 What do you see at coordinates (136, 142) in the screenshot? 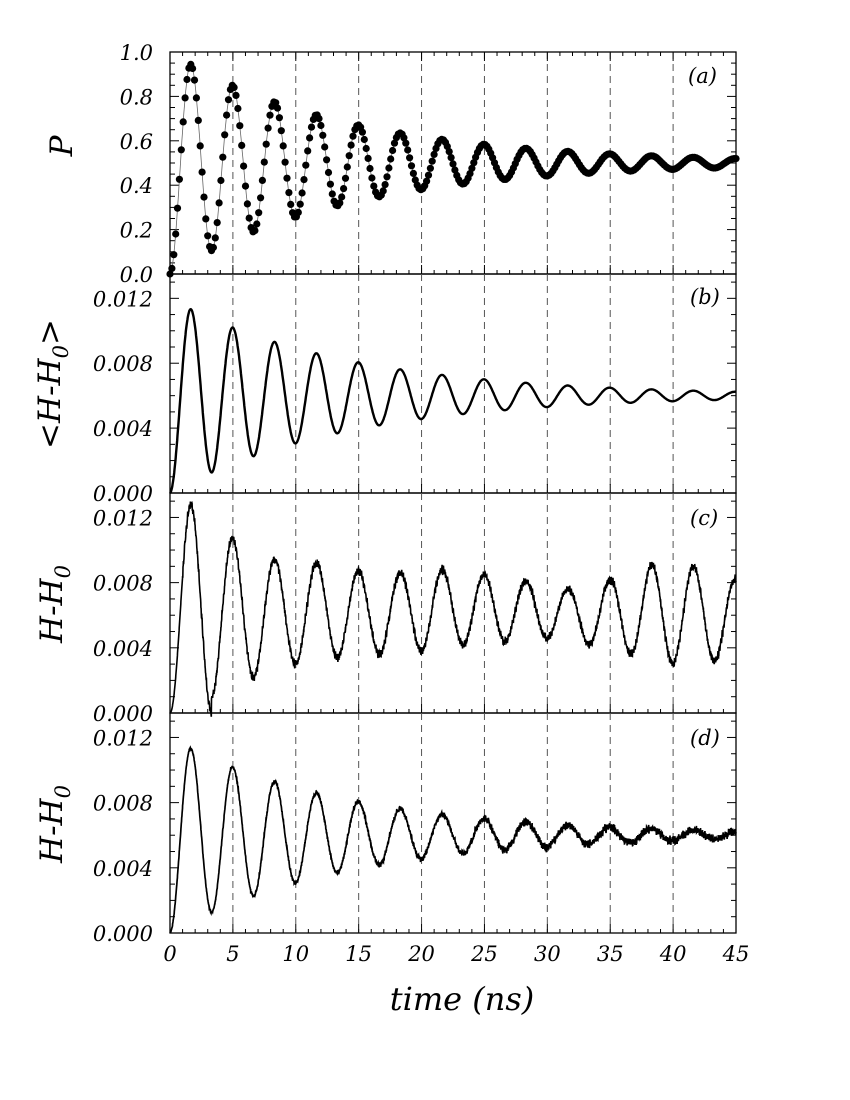
I see `y-tick-label: 0.6` at bounding box center [136, 142].